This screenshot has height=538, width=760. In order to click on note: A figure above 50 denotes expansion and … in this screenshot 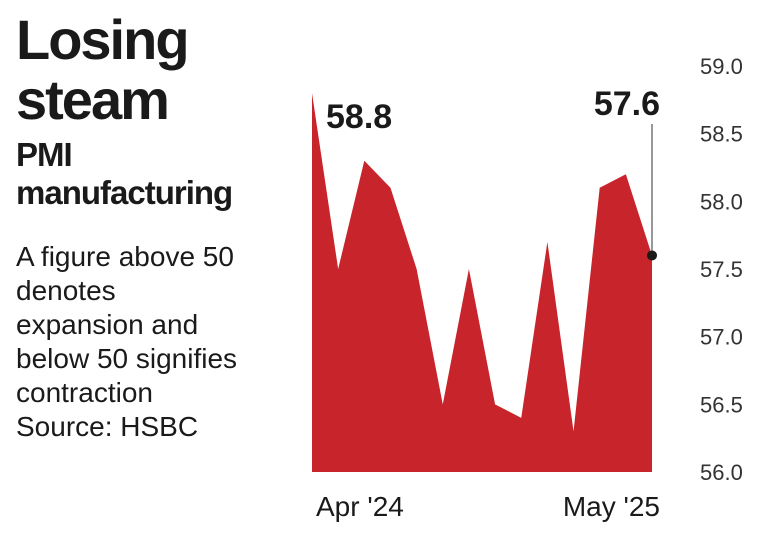, I will do `click(127, 324)`.